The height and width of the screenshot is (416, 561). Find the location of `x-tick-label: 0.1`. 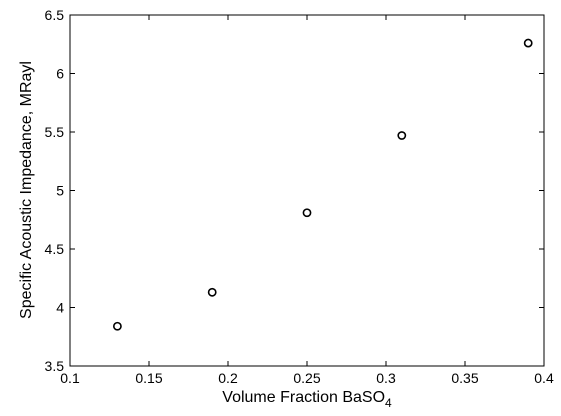

x-tick-label: 0.1 is located at coordinates (70, 378).